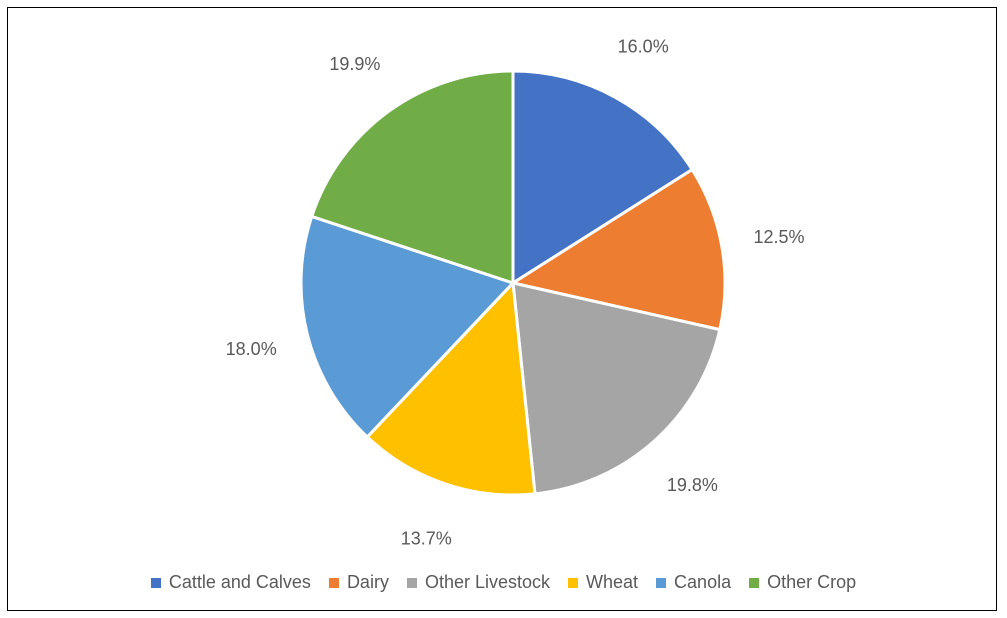 The width and height of the screenshot is (1007, 618). What do you see at coordinates (354, 64) in the screenshot?
I see `data-label-other-crop: 19.9%` at bounding box center [354, 64].